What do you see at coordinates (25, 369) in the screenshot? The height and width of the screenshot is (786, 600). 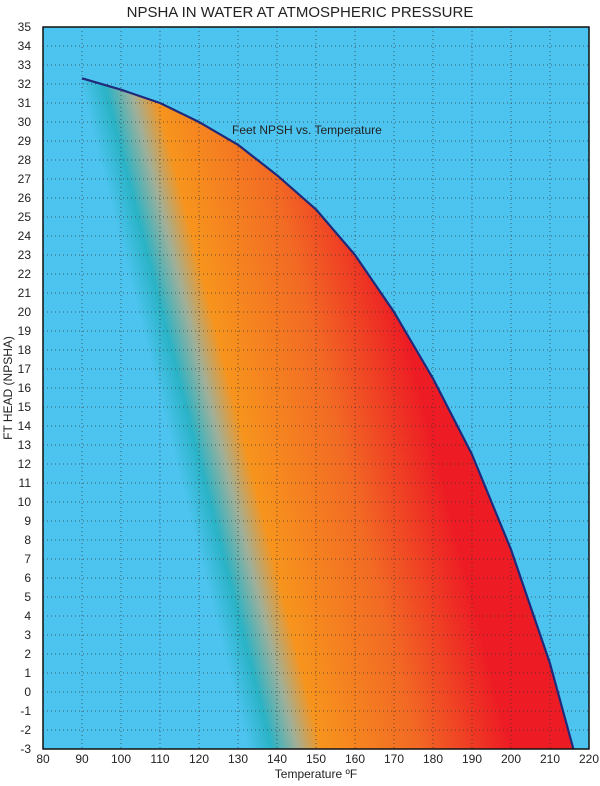 I see `y-tick-label: 17` at bounding box center [25, 369].